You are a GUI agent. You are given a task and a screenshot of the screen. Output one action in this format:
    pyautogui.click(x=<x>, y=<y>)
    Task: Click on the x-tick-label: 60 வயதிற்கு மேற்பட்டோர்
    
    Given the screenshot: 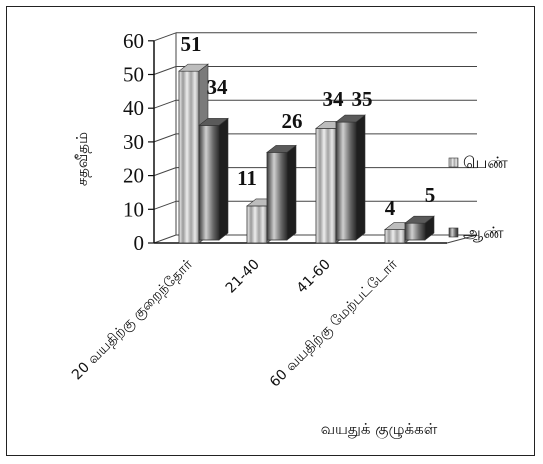 What is the action you would take?
    pyautogui.click(x=334, y=323)
    